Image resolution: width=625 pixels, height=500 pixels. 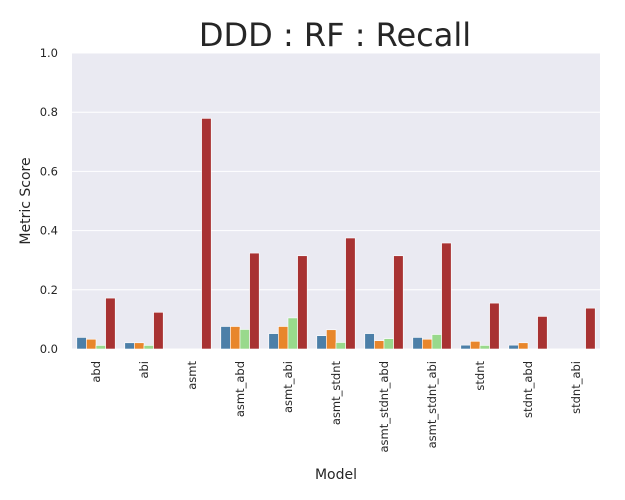 I want to click on x-tick-label: asmt_stdnt_abi, so click(x=432, y=404).